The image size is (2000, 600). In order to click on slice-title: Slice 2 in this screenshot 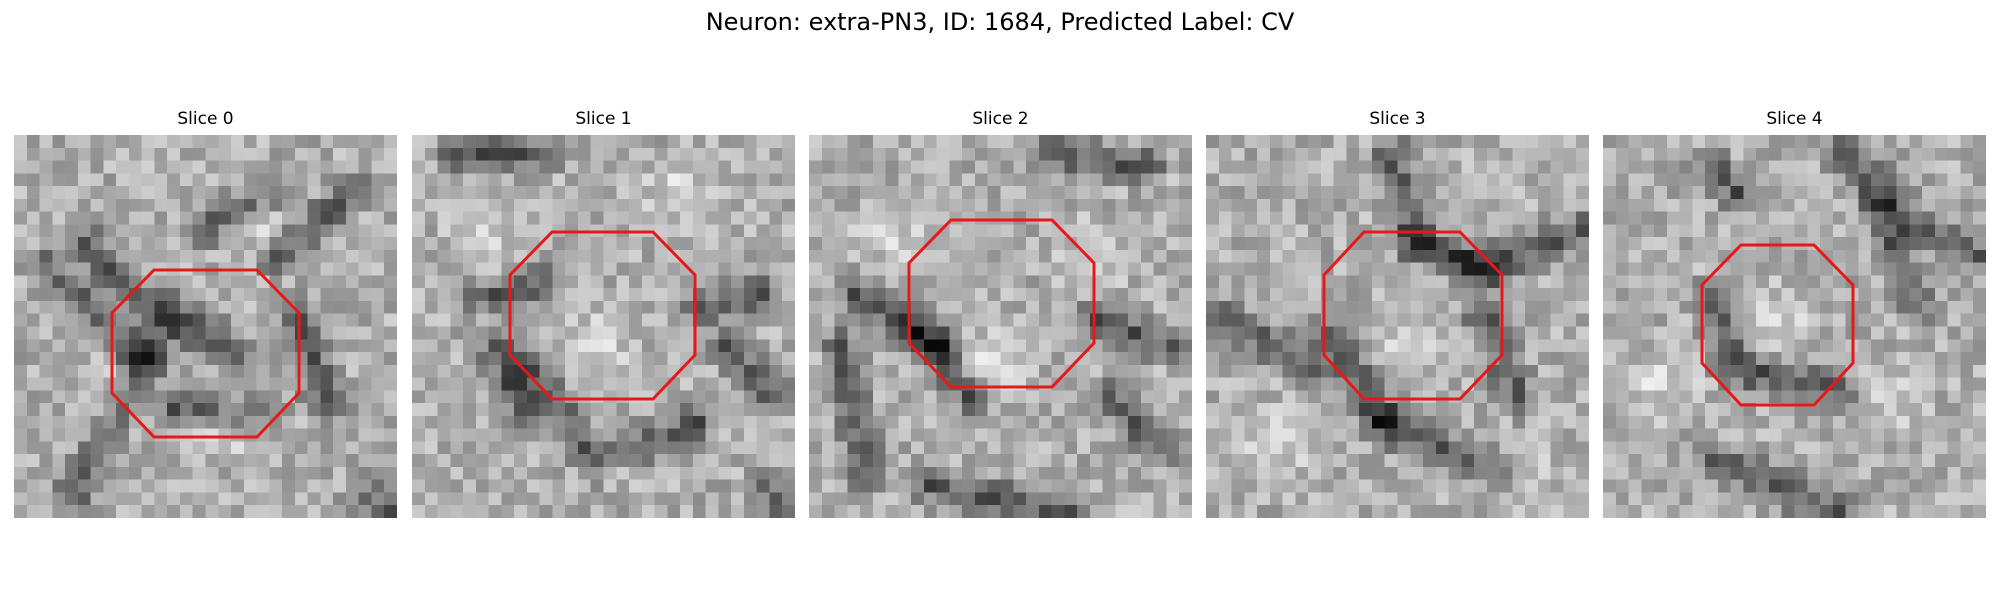, I will do `click(1000, 119)`.